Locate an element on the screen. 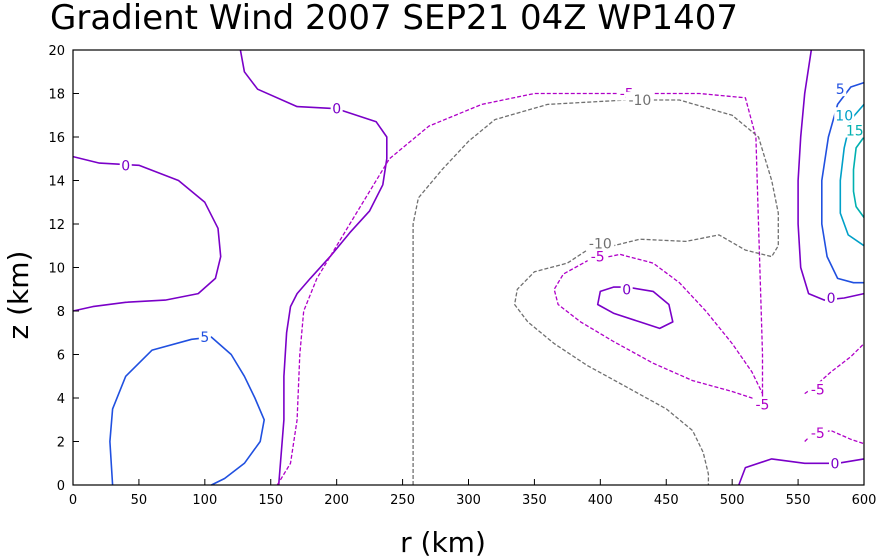 The image size is (879, 559). y-tick-label: 16 is located at coordinates (56, 138).